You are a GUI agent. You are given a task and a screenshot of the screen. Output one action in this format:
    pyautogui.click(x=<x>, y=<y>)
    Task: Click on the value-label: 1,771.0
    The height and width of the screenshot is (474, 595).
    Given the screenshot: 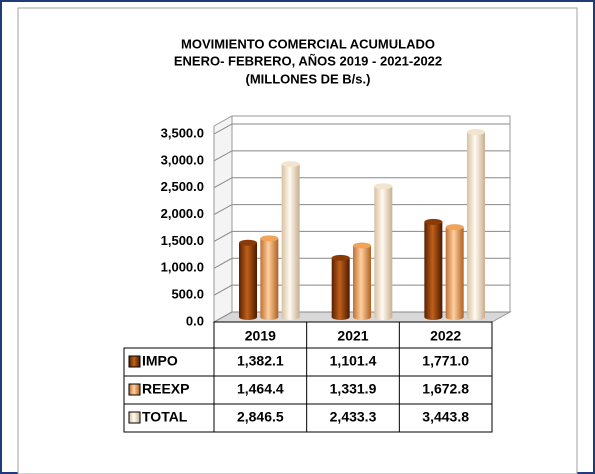 What is the action you would take?
    pyautogui.click(x=445, y=361)
    